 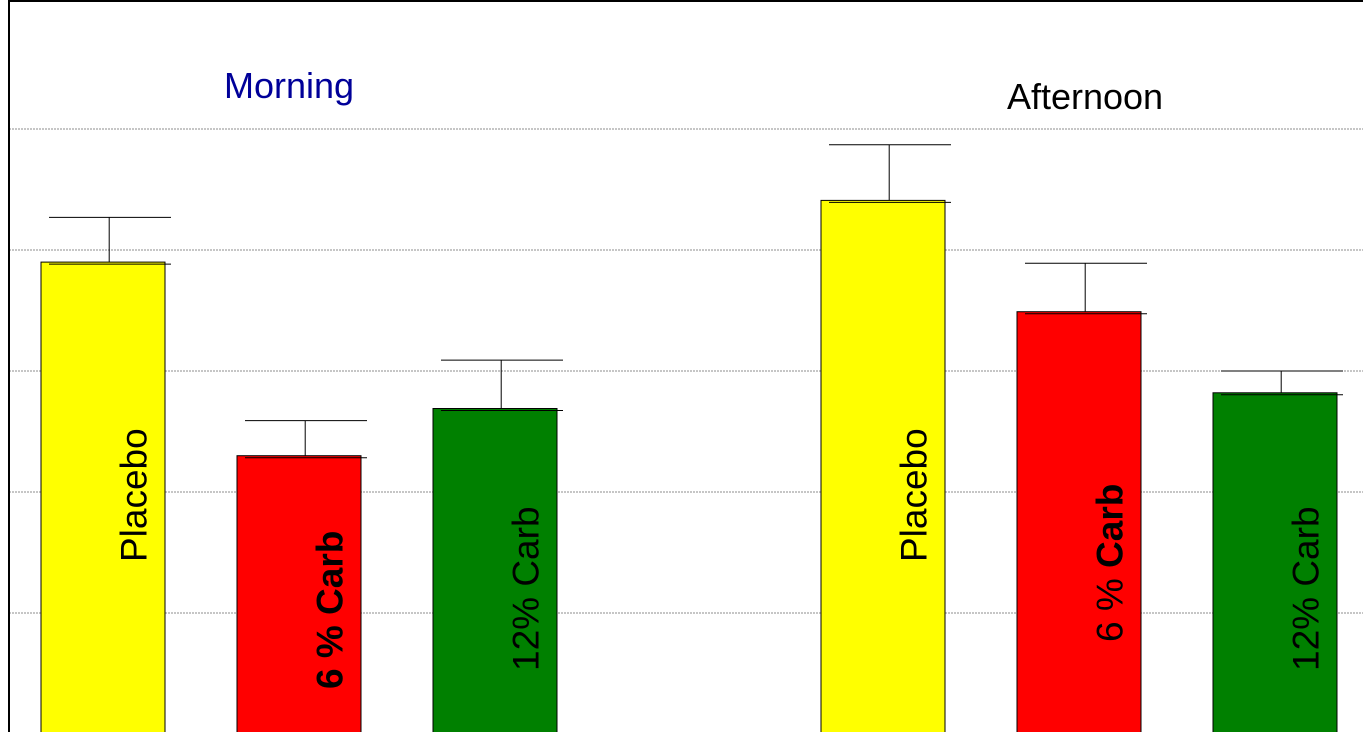 I want to click on bar-label-part: Carb, so click(x=1109, y=526).